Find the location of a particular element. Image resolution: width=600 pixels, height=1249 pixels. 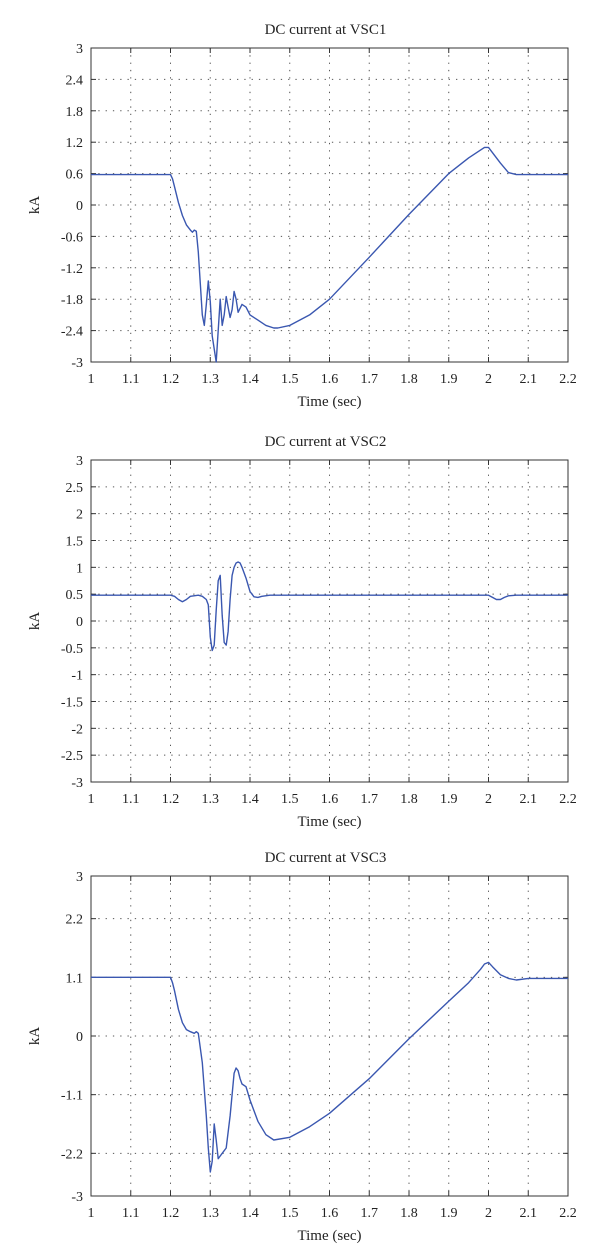

y-tick-label: 1.5 is located at coordinates (75, 542).